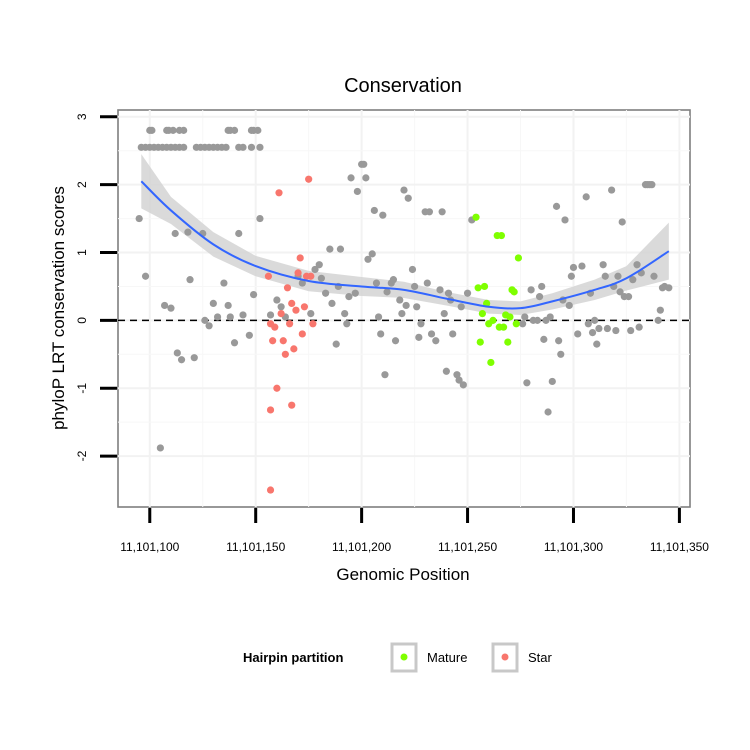 The image size is (750, 750). I want to click on y-axis-title: phyloP LRT conservation scores, so click(58, 308).